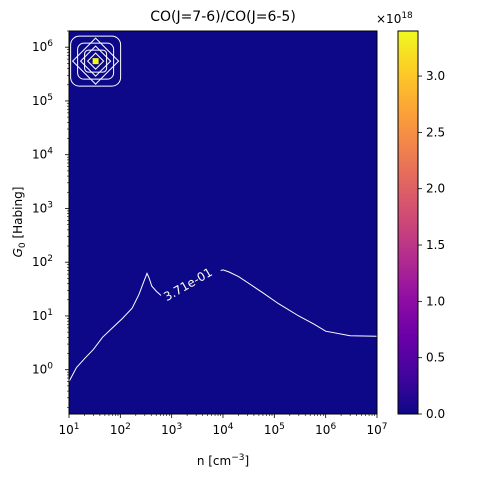 The image size is (479, 479). Describe the element at coordinates (435, 132) in the screenshot. I see `colorbar-tick-label: 2.5` at that location.